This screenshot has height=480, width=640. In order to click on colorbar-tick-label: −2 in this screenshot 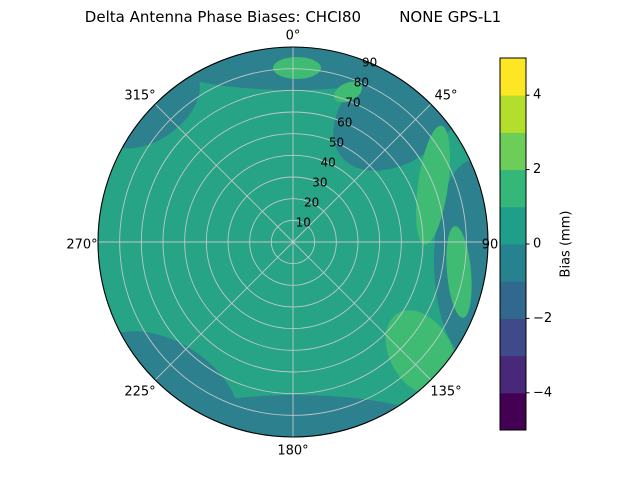, I will do `click(542, 318)`.